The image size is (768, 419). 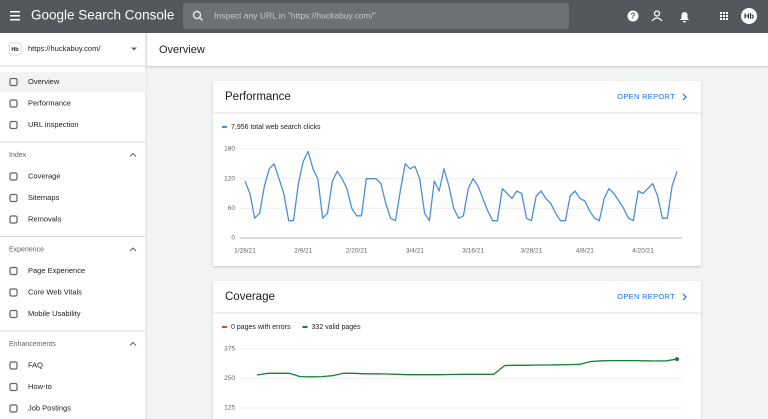 What do you see at coordinates (337, 327) in the screenshot?
I see `legend-label: 332 valid pages` at bounding box center [337, 327].